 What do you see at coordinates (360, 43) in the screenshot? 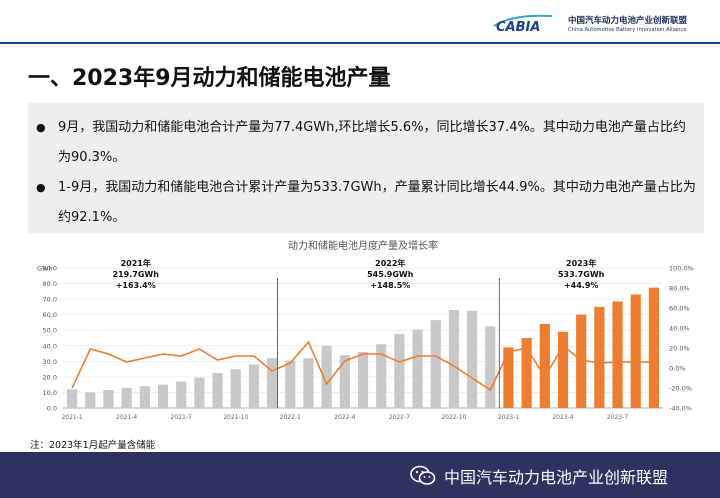
I see `header-divider` at bounding box center [360, 43].